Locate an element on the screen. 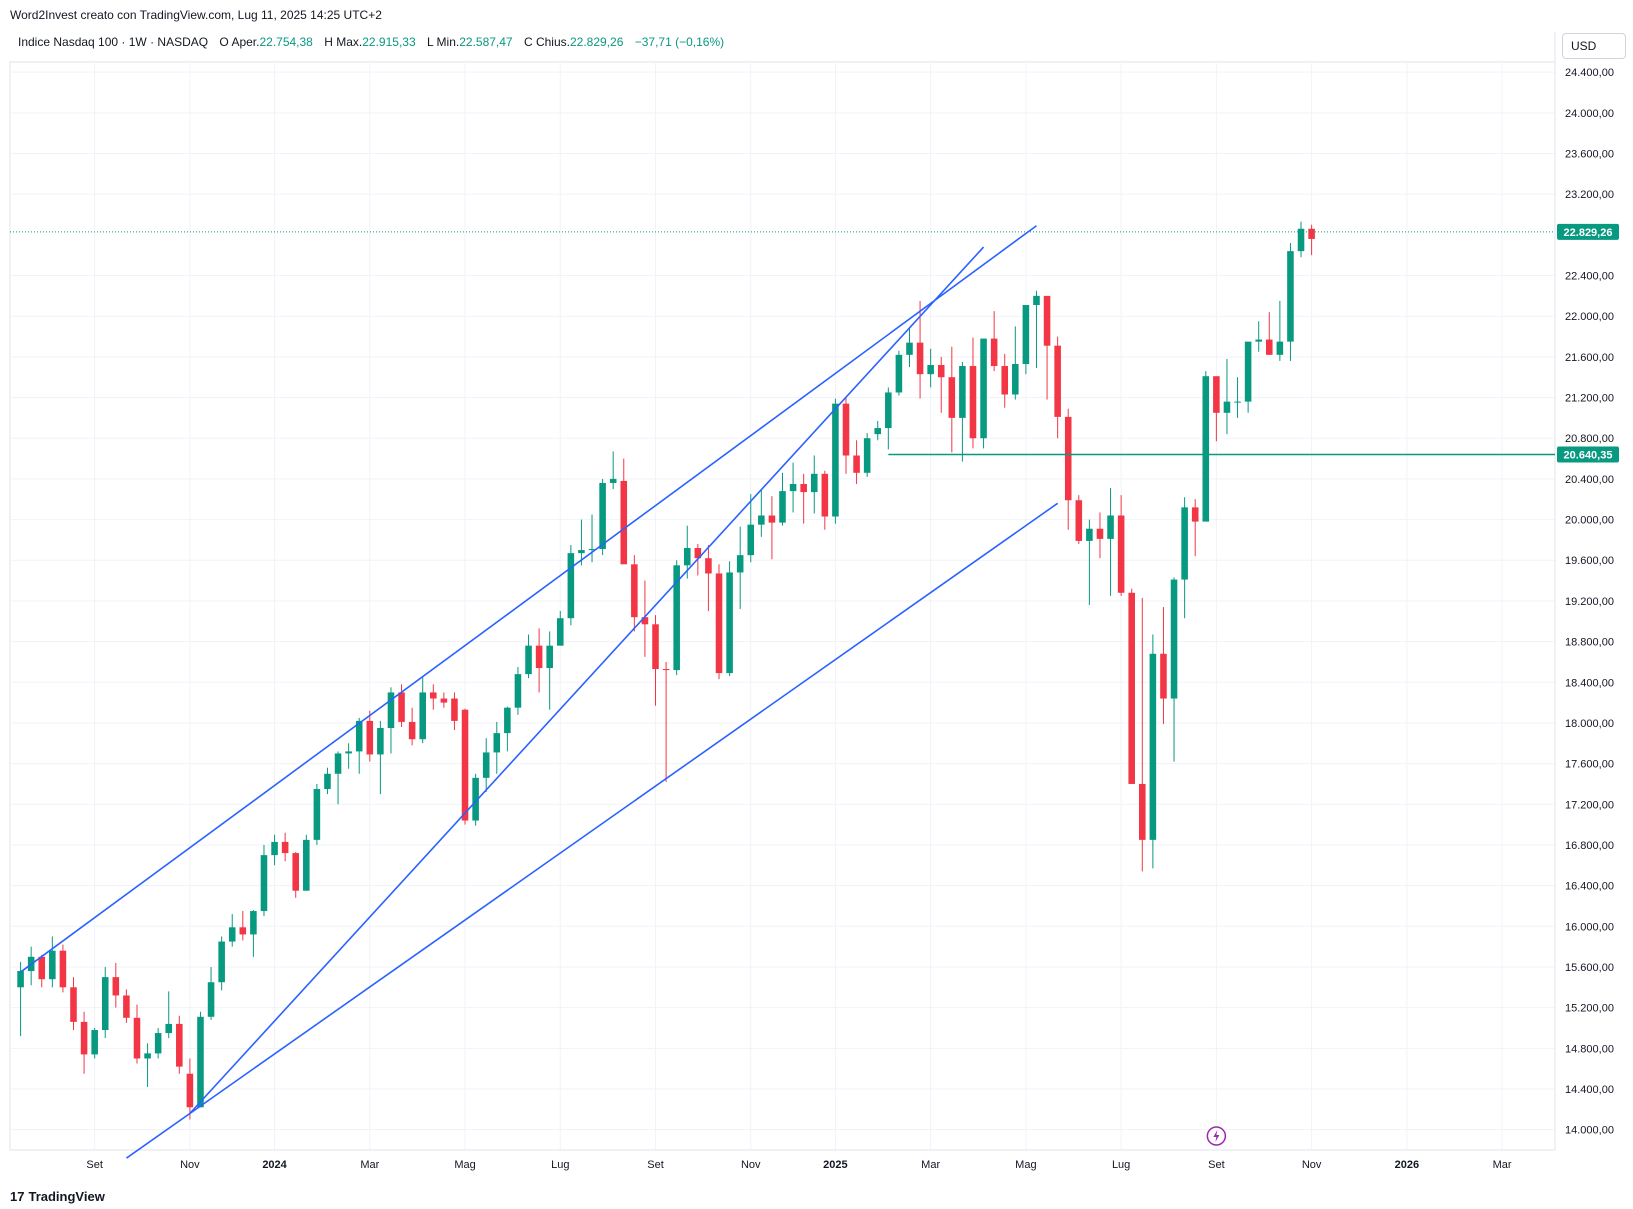 This screenshot has height=1209, width=1633. y-tick-label: 17.600,00 is located at coordinates (1589, 765).